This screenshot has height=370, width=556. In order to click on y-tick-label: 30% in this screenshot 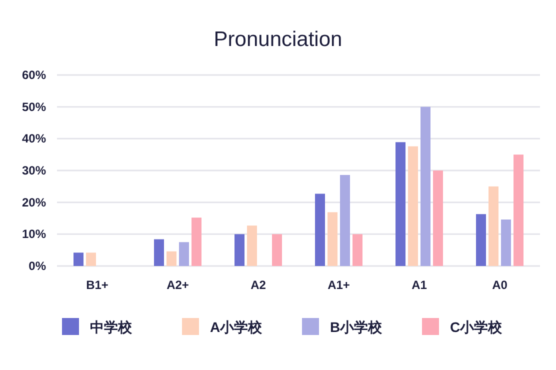, I will do `click(34, 171)`.